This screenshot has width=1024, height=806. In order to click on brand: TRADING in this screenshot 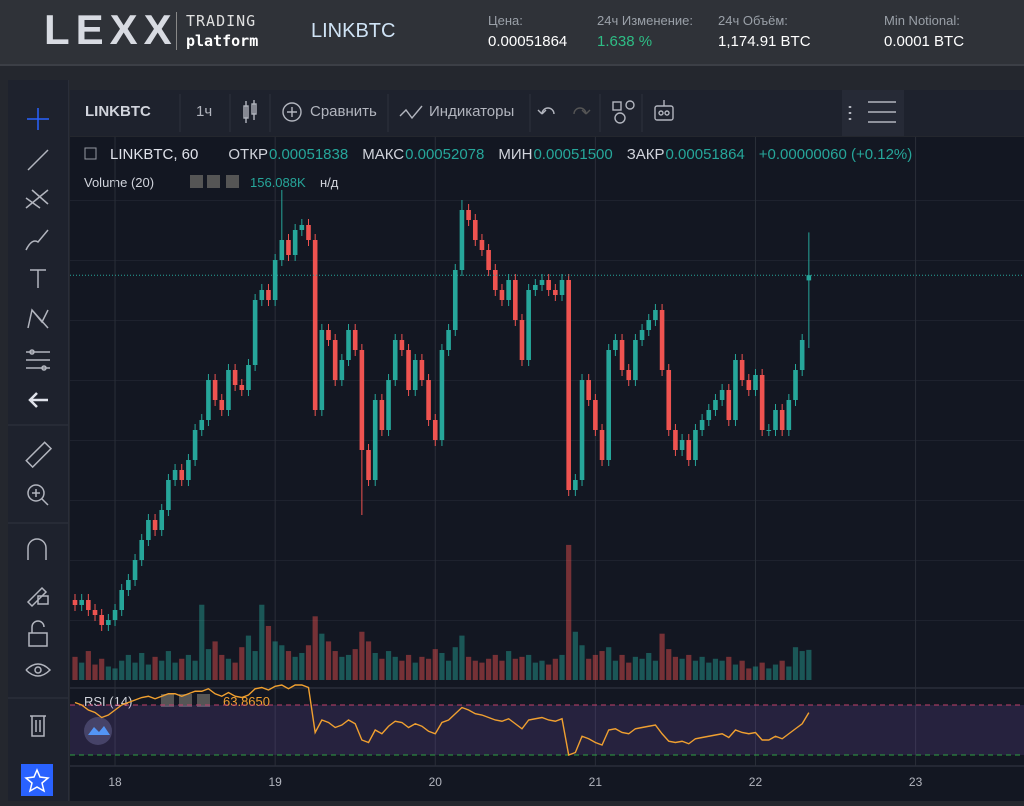, I will do `click(221, 21)`.